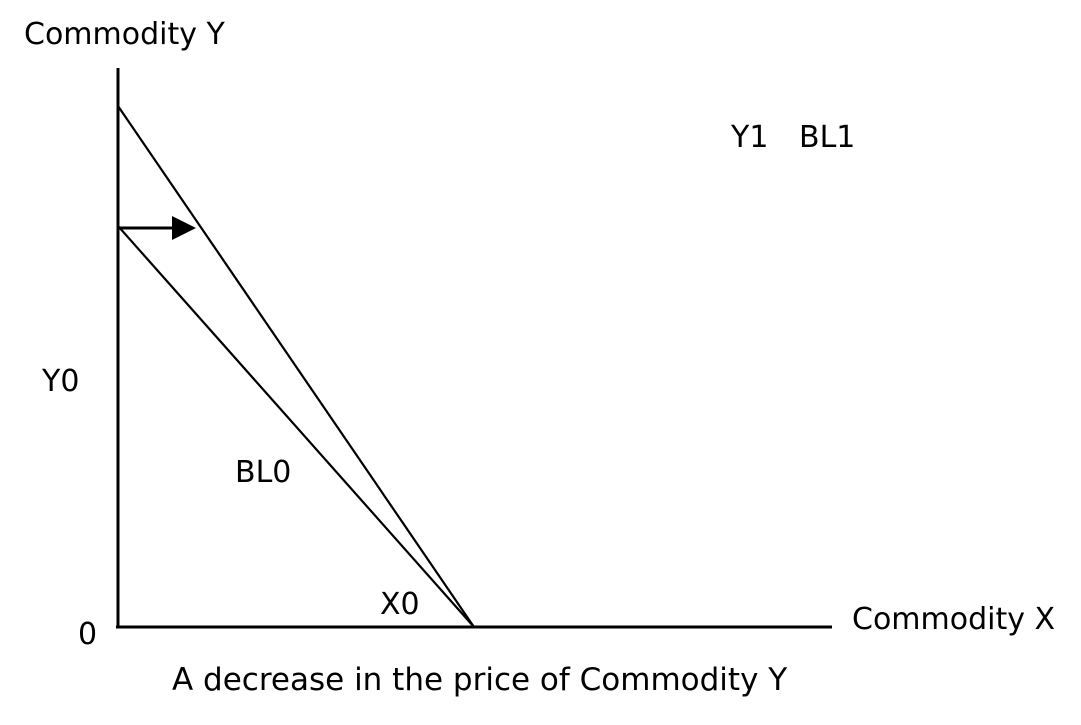  Describe the element at coordinates (263, 472) in the screenshot. I see `bl0-label: BL0` at that location.